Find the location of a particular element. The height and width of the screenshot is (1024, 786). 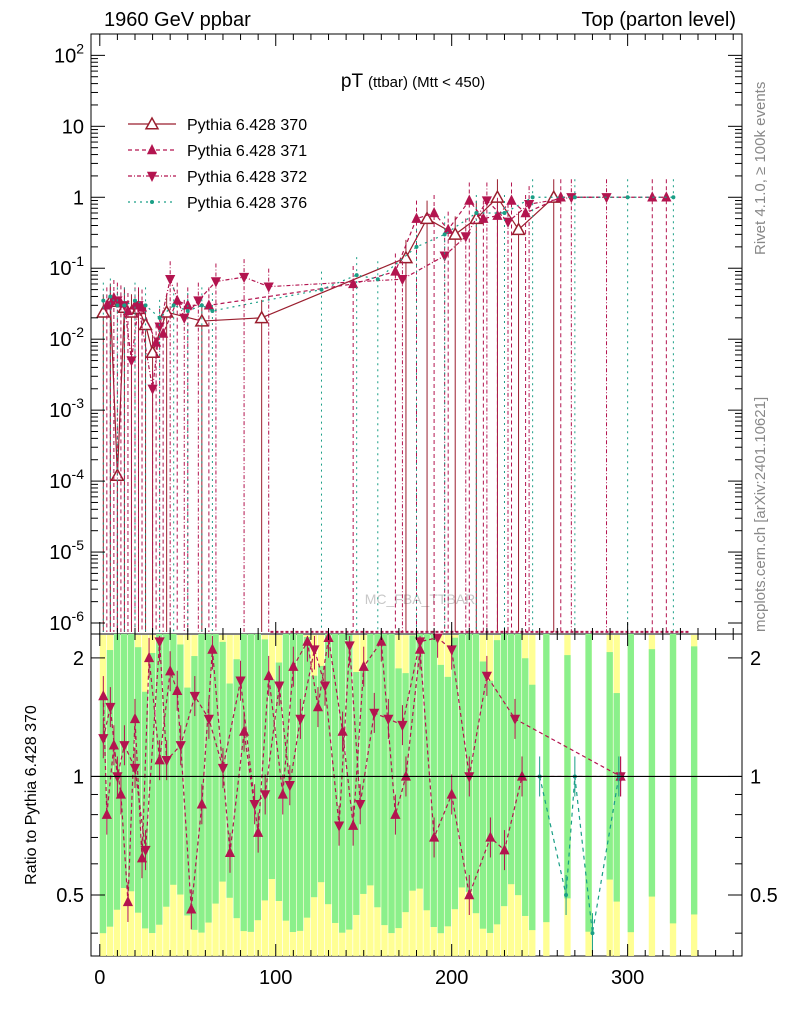

ratio-y-tick-label-right: 2 is located at coordinates (755, 659).